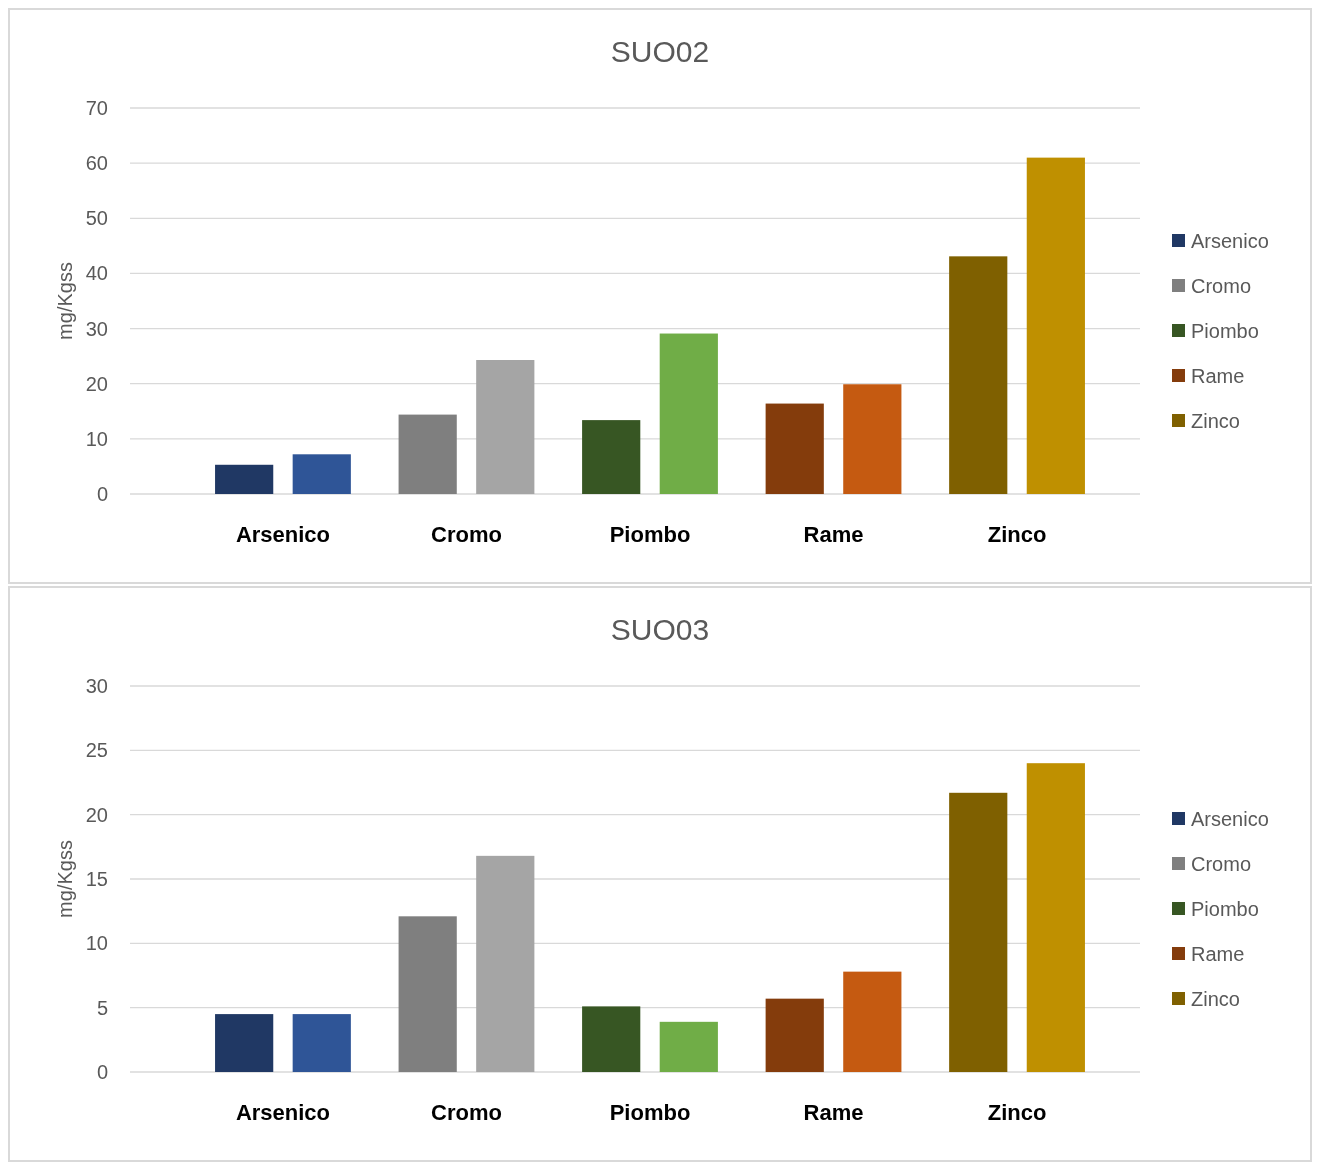 This screenshot has height=1175, width=1324. What do you see at coordinates (660, 629) in the screenshot?
I see `chart-title: SUO03` at bounding box center [660, 629].